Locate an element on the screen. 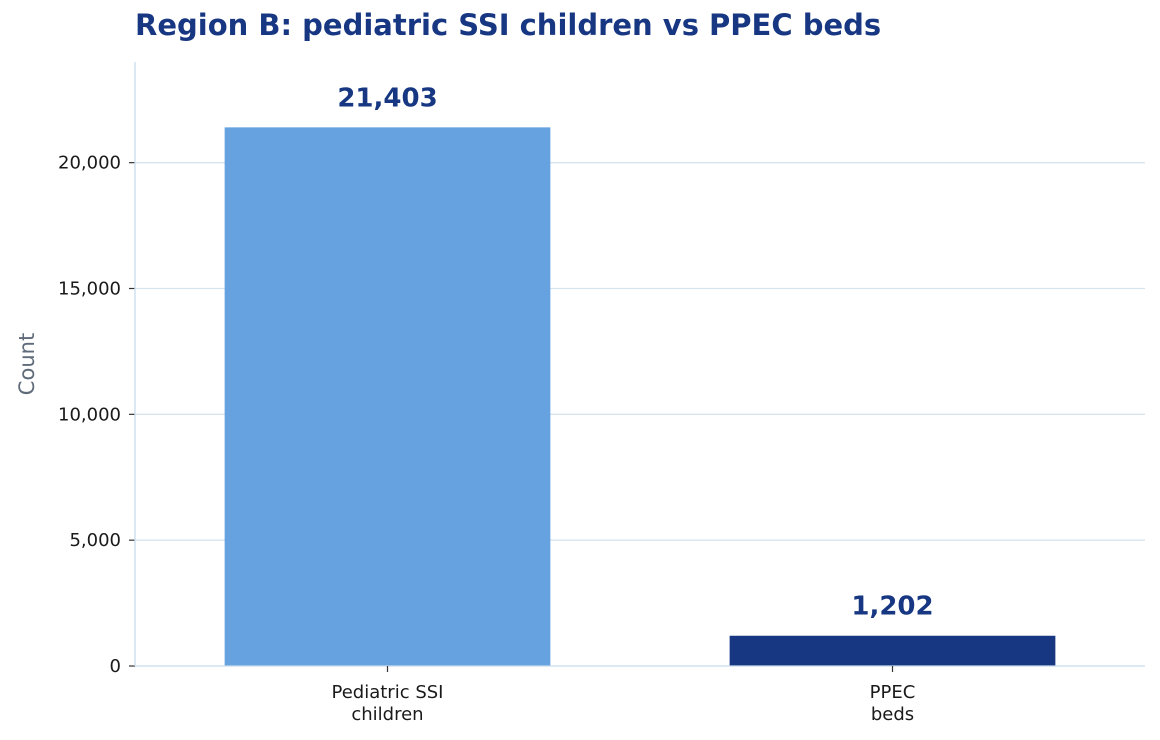  y-tick-label: 0 is located at coordinates (115, 666).